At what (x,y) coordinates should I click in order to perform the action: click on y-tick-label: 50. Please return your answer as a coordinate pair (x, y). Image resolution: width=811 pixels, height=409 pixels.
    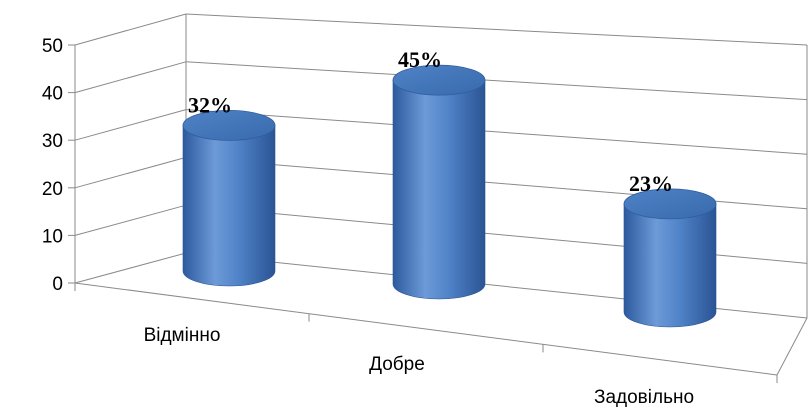
    Looking at the image, I should click on (52, 46).